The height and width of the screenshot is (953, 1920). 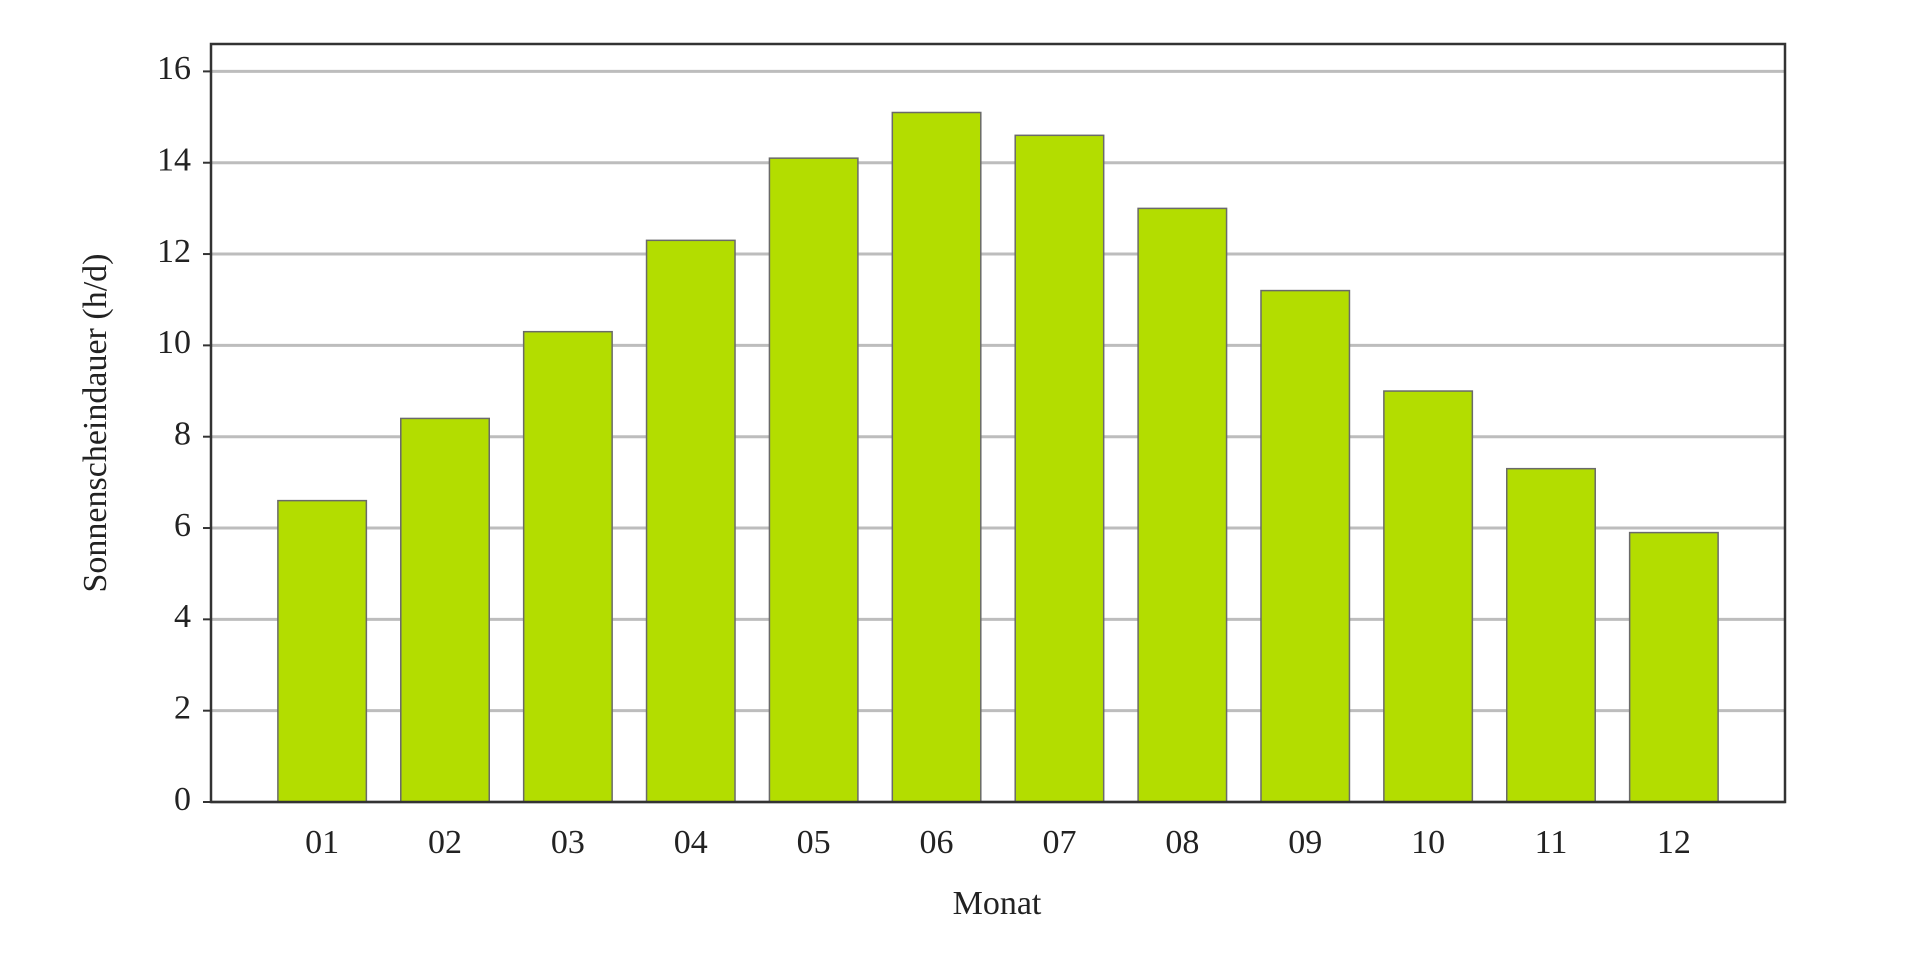 I want to click on x-tick-label: 04, so click(x=691, y=842).